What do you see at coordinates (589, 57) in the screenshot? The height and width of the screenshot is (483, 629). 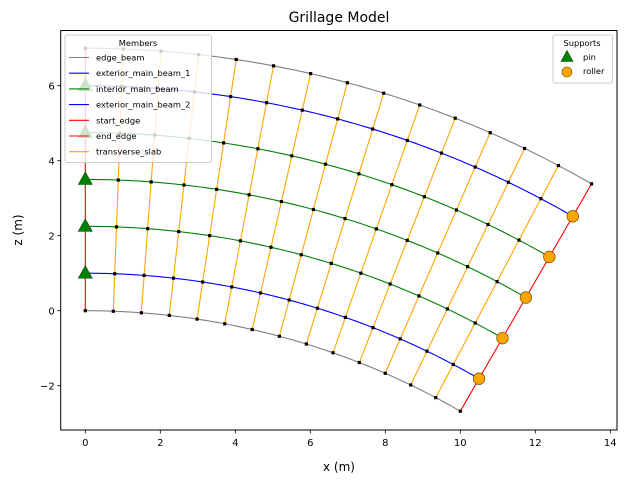 I see `legend-label-pin: pin` at bounding box center [589, 57].